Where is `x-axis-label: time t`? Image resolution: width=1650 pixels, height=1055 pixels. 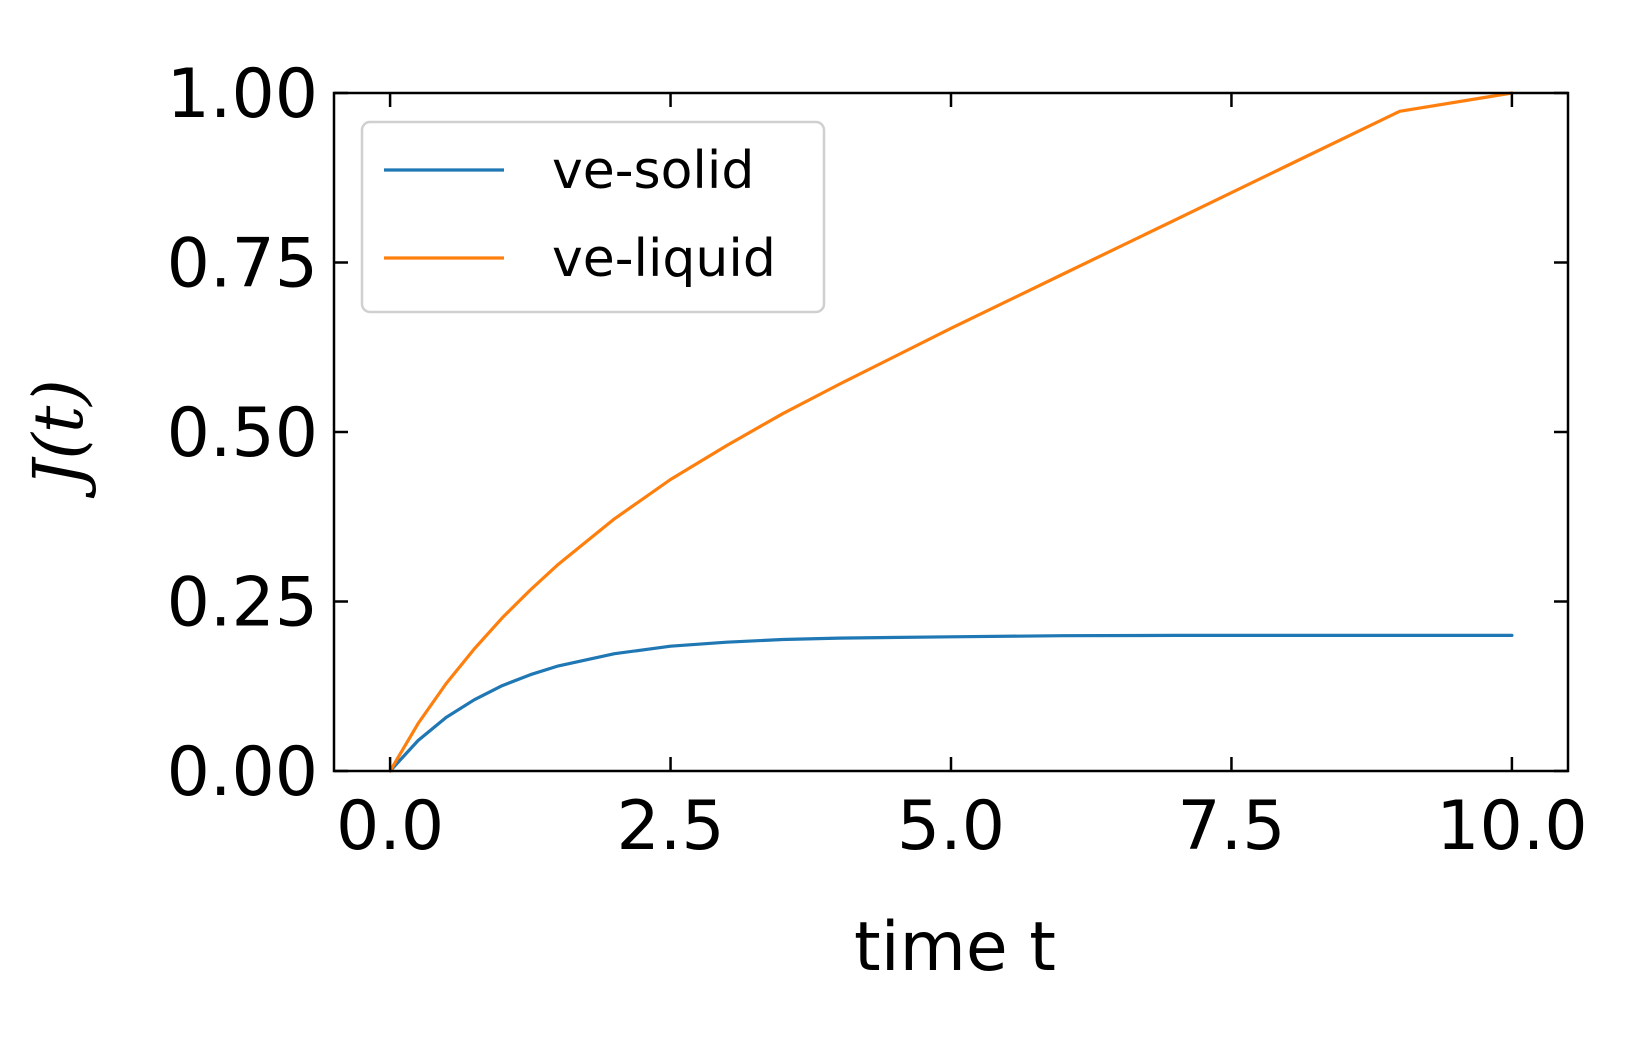
x-axis-label: time t is located at coordinates (955, 947).